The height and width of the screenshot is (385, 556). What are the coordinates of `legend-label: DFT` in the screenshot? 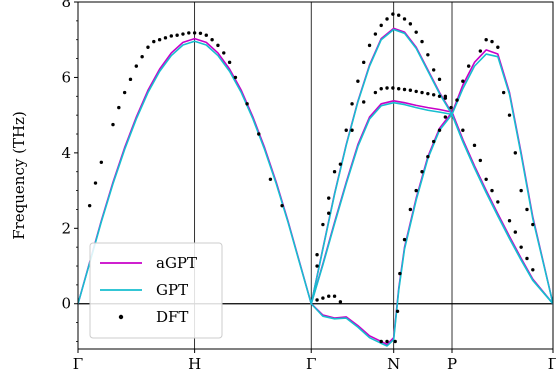 It's located at (172, 317).